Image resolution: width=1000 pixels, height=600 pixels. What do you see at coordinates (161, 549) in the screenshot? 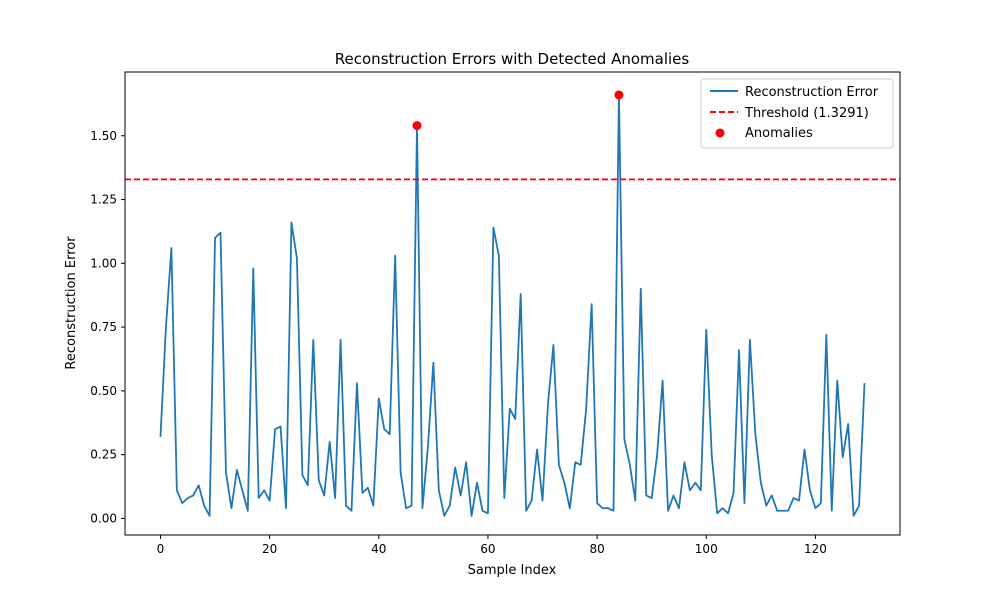
I see `x-tick-label: 0` at bounding box center [161, 549].